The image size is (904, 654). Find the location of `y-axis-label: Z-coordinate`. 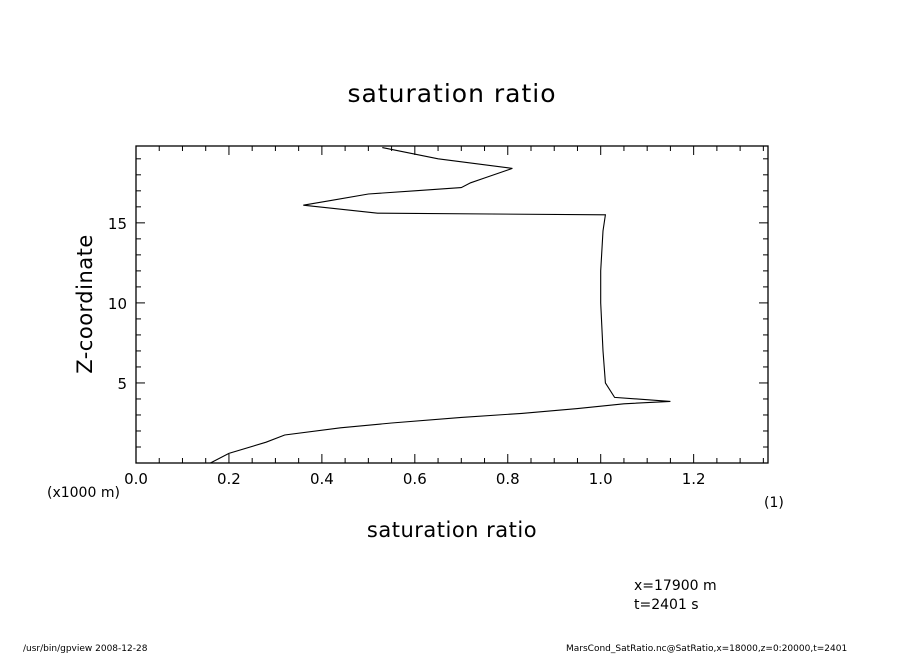

y-axis-label: Z-coordinate is located at coordinates (85, 304).